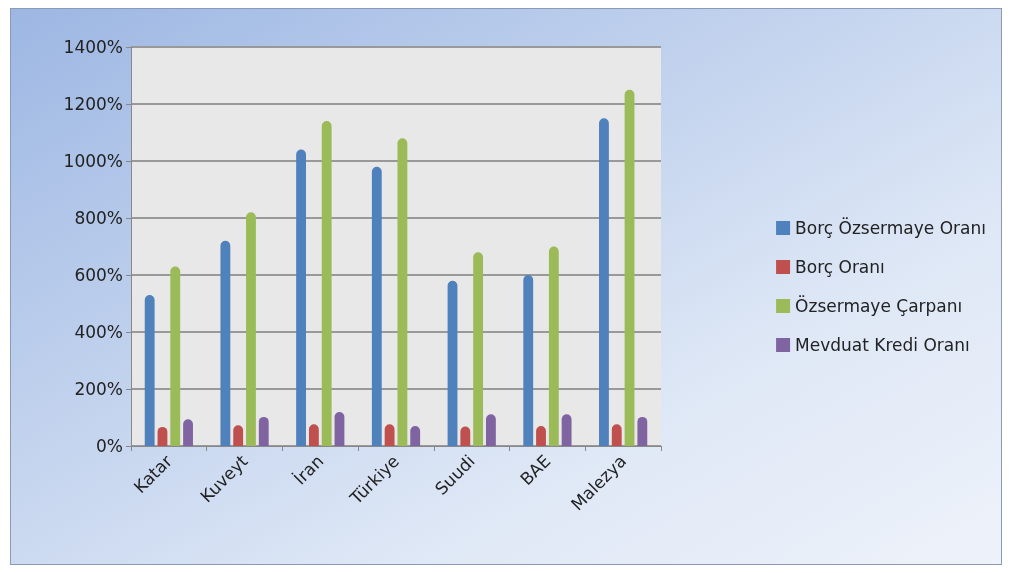 The height and width of the screenshot is (573, 1011). What do you see at coordinates (882, 345) in the screenshot?
I see `legend-label: Mevduat Kredi Oranı` at bounding box center [882, 345].